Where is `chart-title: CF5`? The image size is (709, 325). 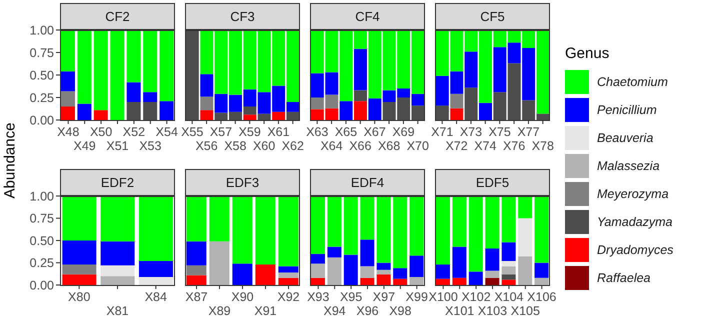 chart-title: CF5 is located at coordinates (492, 16).